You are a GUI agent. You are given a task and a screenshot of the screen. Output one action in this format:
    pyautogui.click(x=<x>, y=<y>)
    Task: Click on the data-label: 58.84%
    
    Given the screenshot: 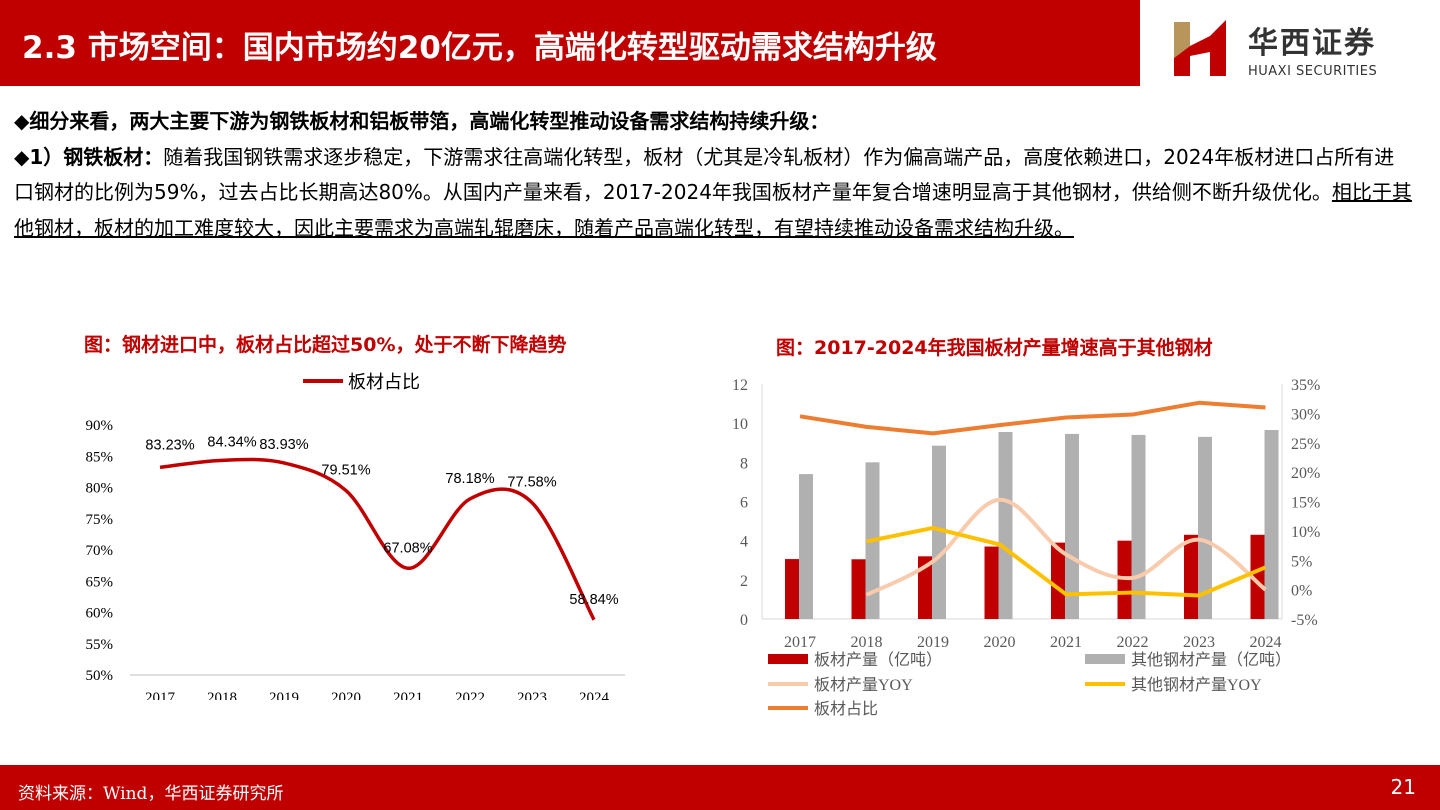 What is the action you would take?
    pyautogui.click(x=593, y=600)
    